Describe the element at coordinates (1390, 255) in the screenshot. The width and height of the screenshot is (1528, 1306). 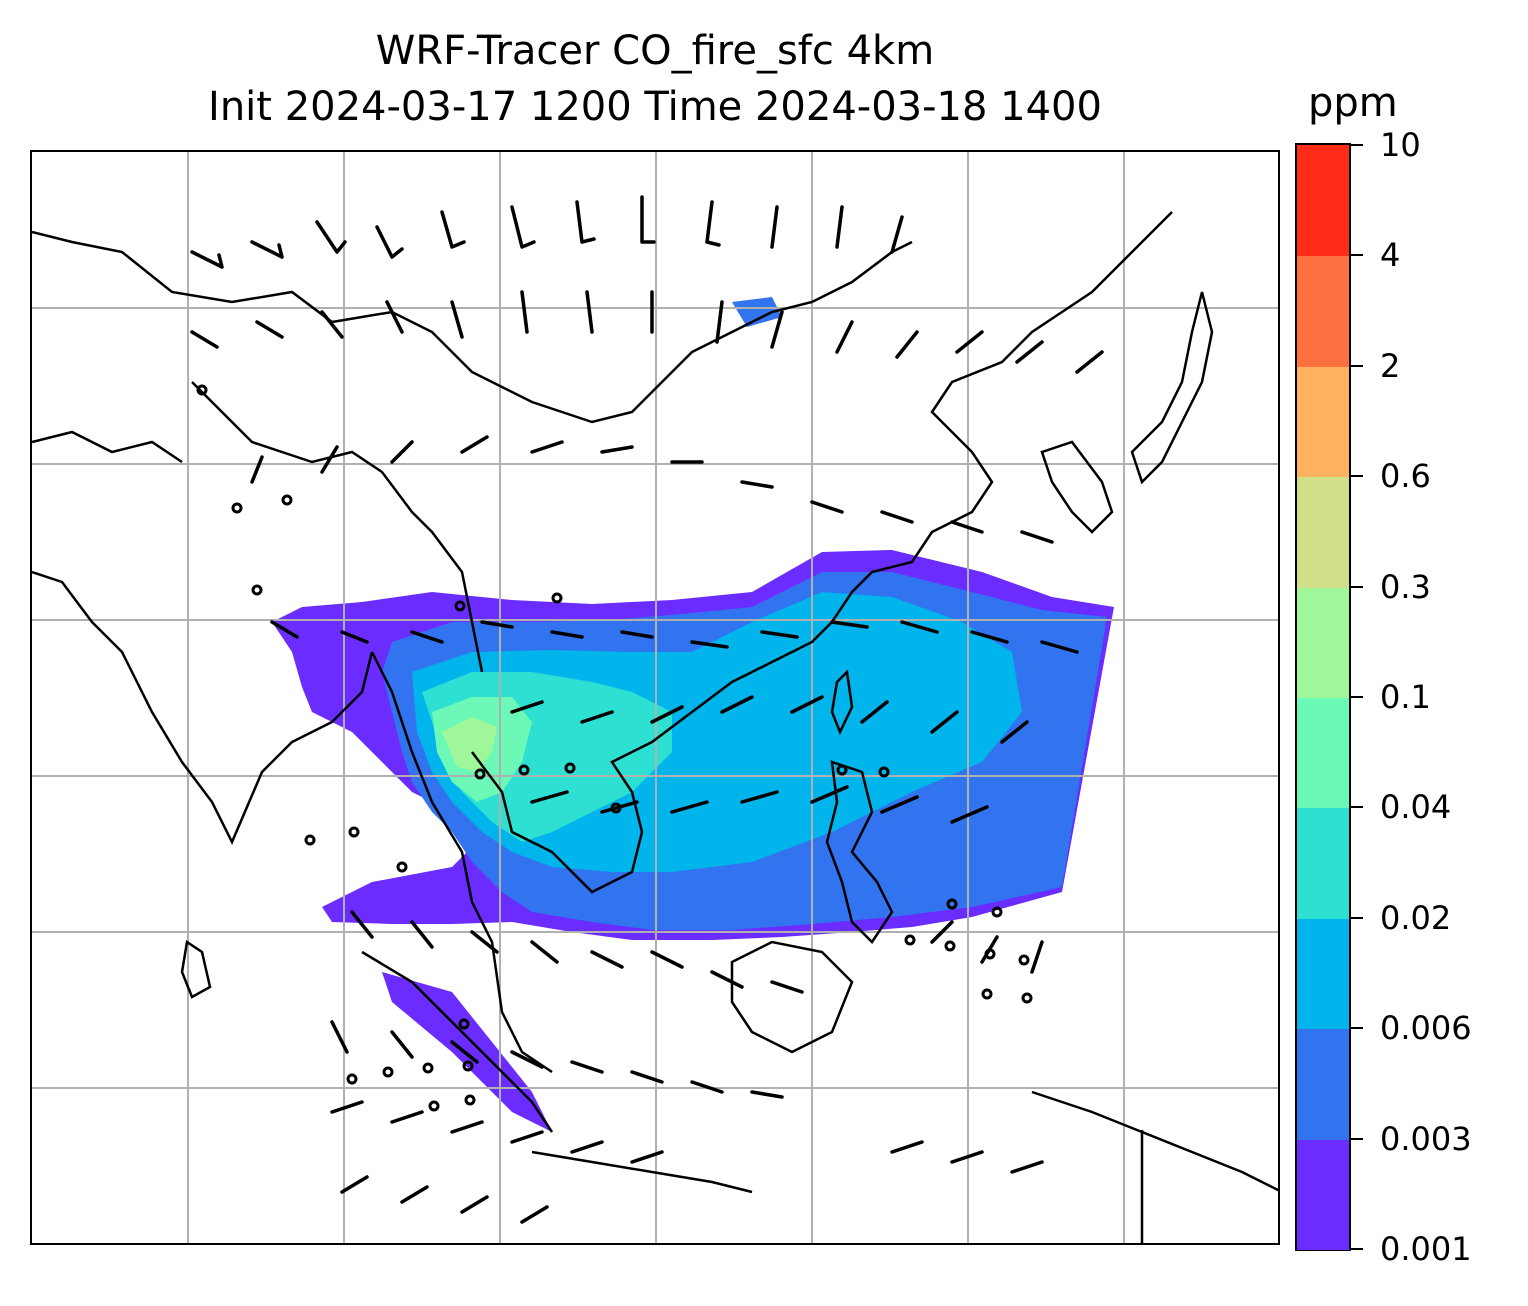
I see `colorbar-tick-label: 4` at that location.